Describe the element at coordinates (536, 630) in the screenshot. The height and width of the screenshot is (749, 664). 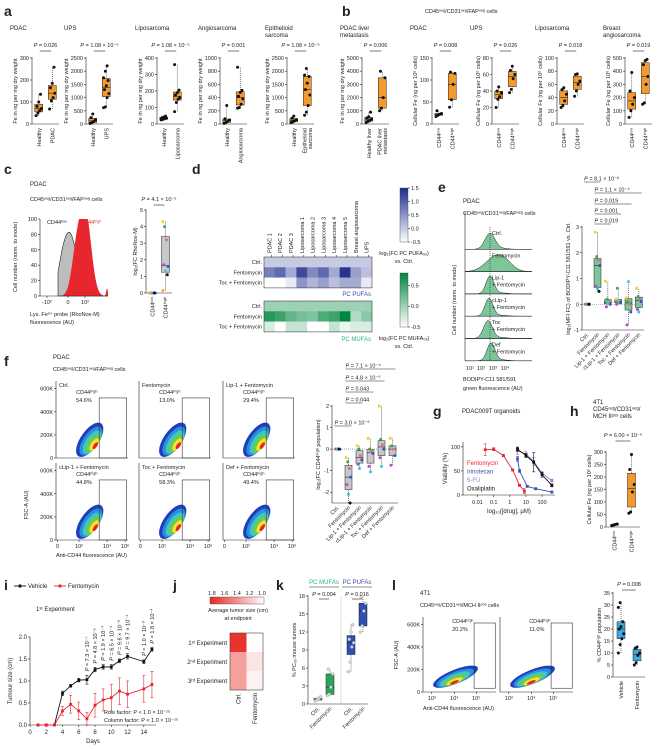
I see `gate-percent: 11.0%` at that location.